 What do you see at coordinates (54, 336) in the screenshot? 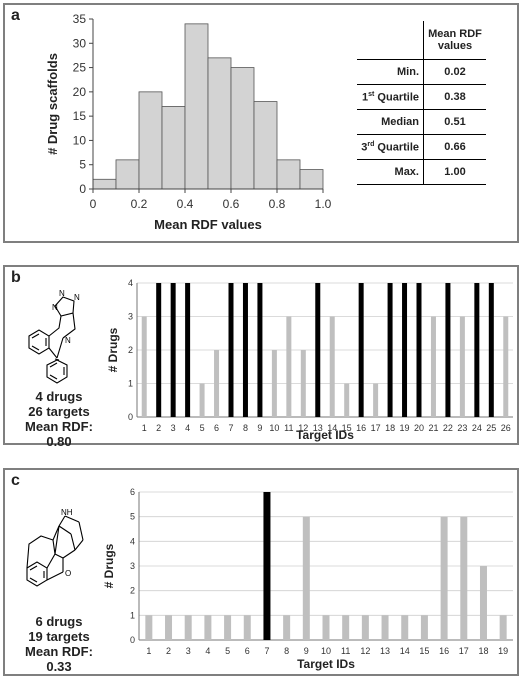
I see `molecule-structure-b: N N N N` at bounding box center [54, 336].